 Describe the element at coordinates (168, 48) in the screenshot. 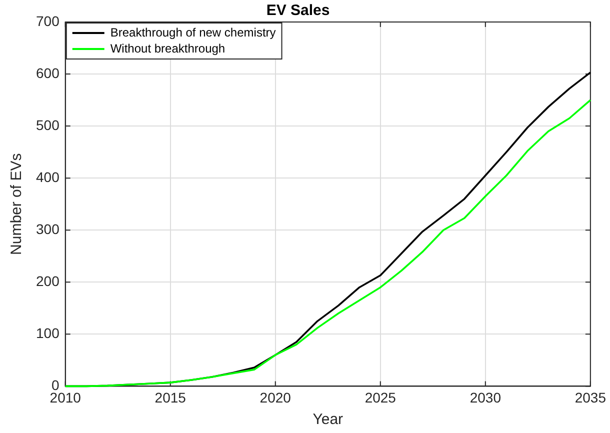

I see `legend-label: Without breakthrough` at that location.